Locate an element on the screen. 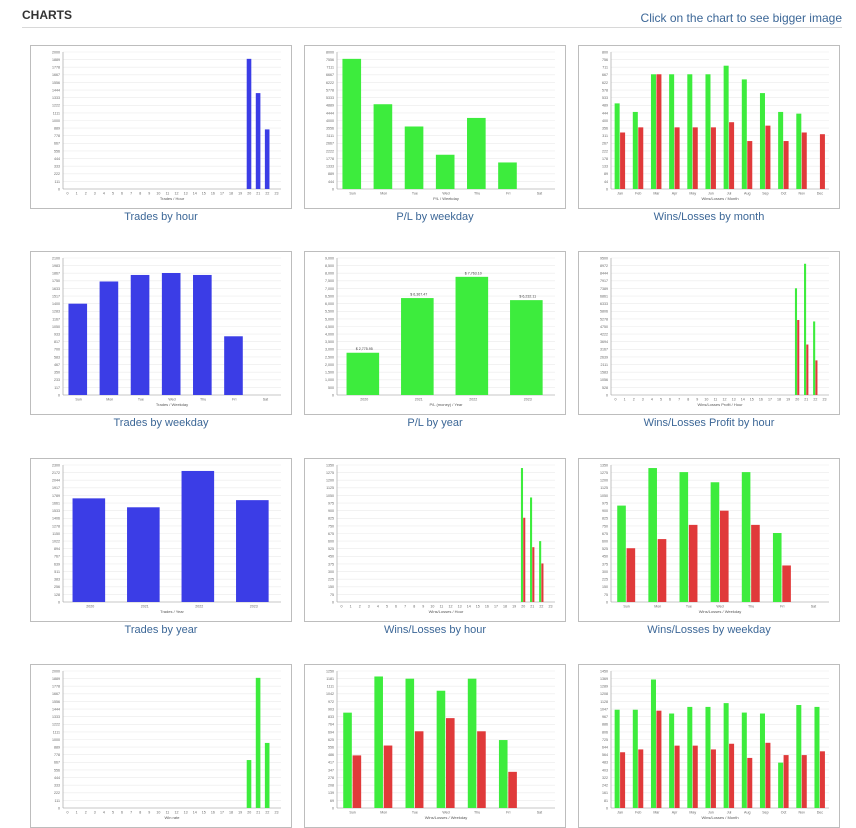  y-tick-label: 817 is located at coordinates (57, 342).